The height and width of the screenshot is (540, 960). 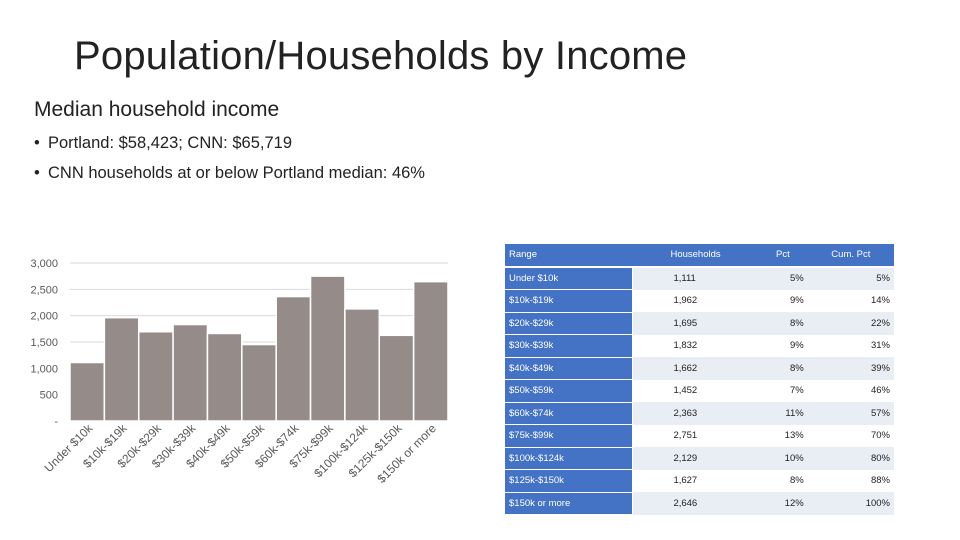 I want to click on y-tick-label: 2,000, so click(x=44, y=317).